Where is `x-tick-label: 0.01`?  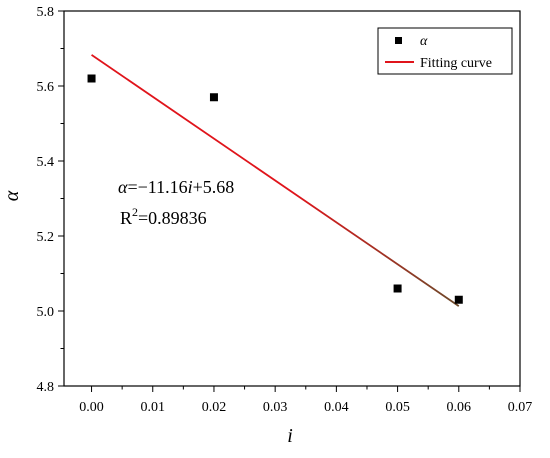 x-tick-label: 0.01 is located at coordinates (153, 407).